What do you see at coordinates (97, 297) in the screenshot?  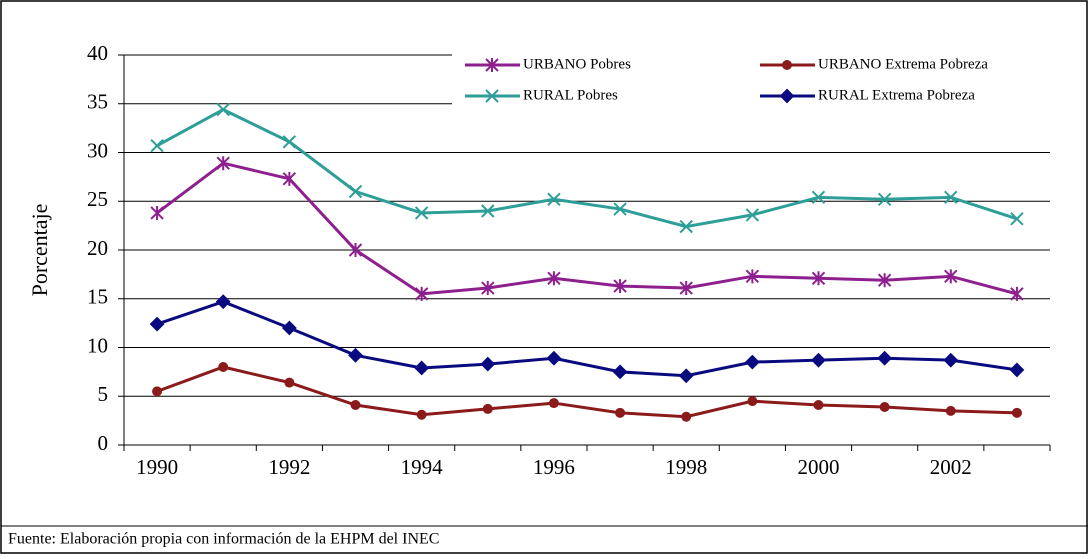 I see `y-tick-label: 15` at bounding box center [97, 297].